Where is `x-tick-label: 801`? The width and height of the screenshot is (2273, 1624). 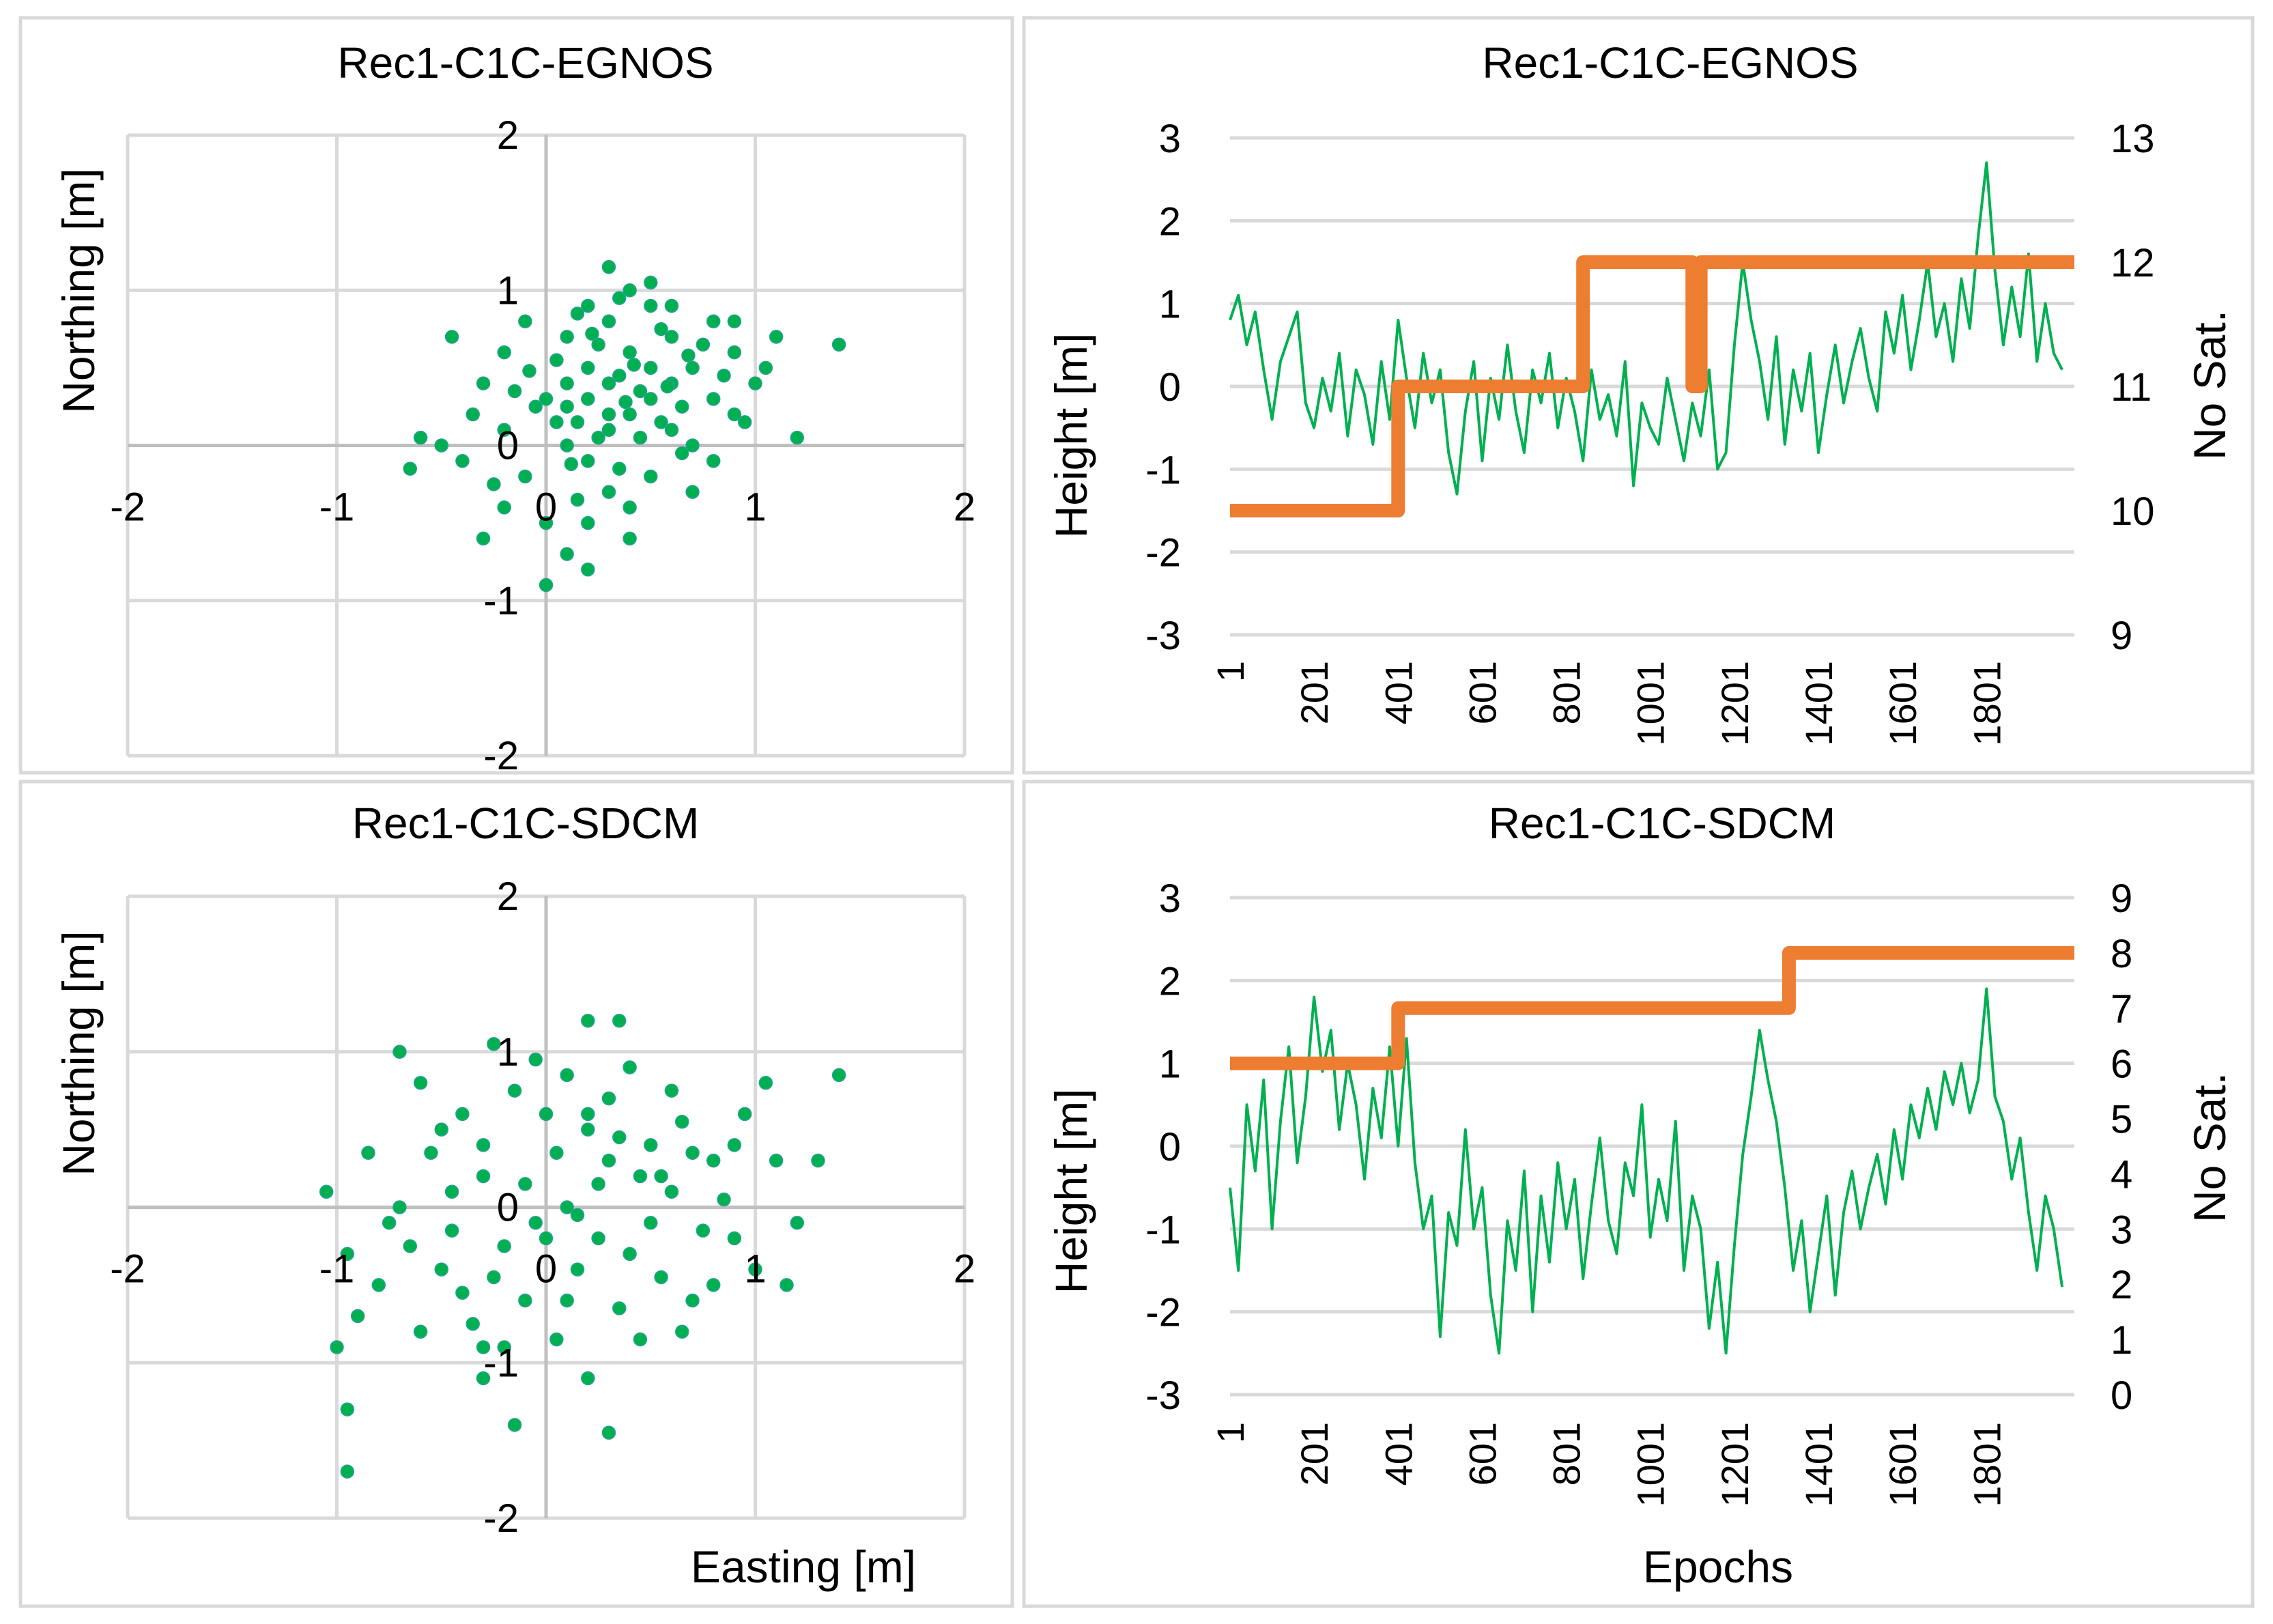
x-tick-label: 801 is located at coordinates (1566, 692).